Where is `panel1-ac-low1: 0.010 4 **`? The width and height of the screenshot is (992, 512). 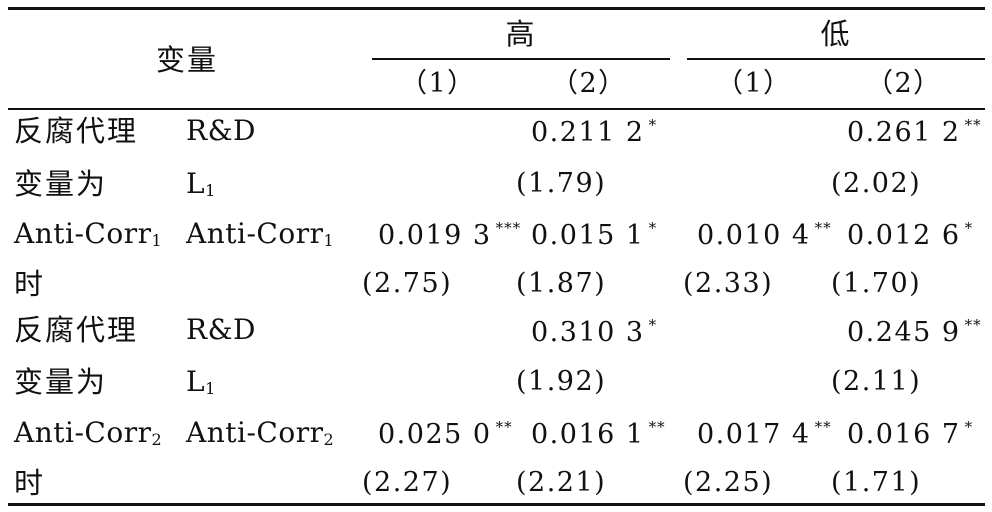 panel1-ac-low1: 0.010 4 ** is located at coordinates (764, 235).